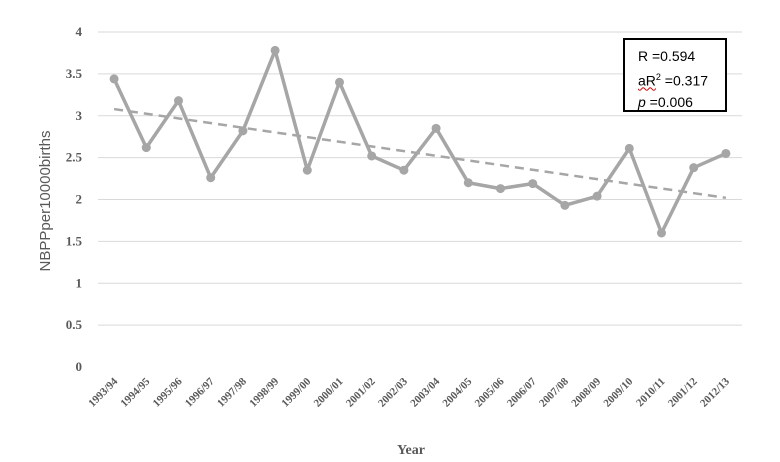 This screenshot has width=780, height=462. I want to click on x-tick-label: 1999/00, so click(296, 392).